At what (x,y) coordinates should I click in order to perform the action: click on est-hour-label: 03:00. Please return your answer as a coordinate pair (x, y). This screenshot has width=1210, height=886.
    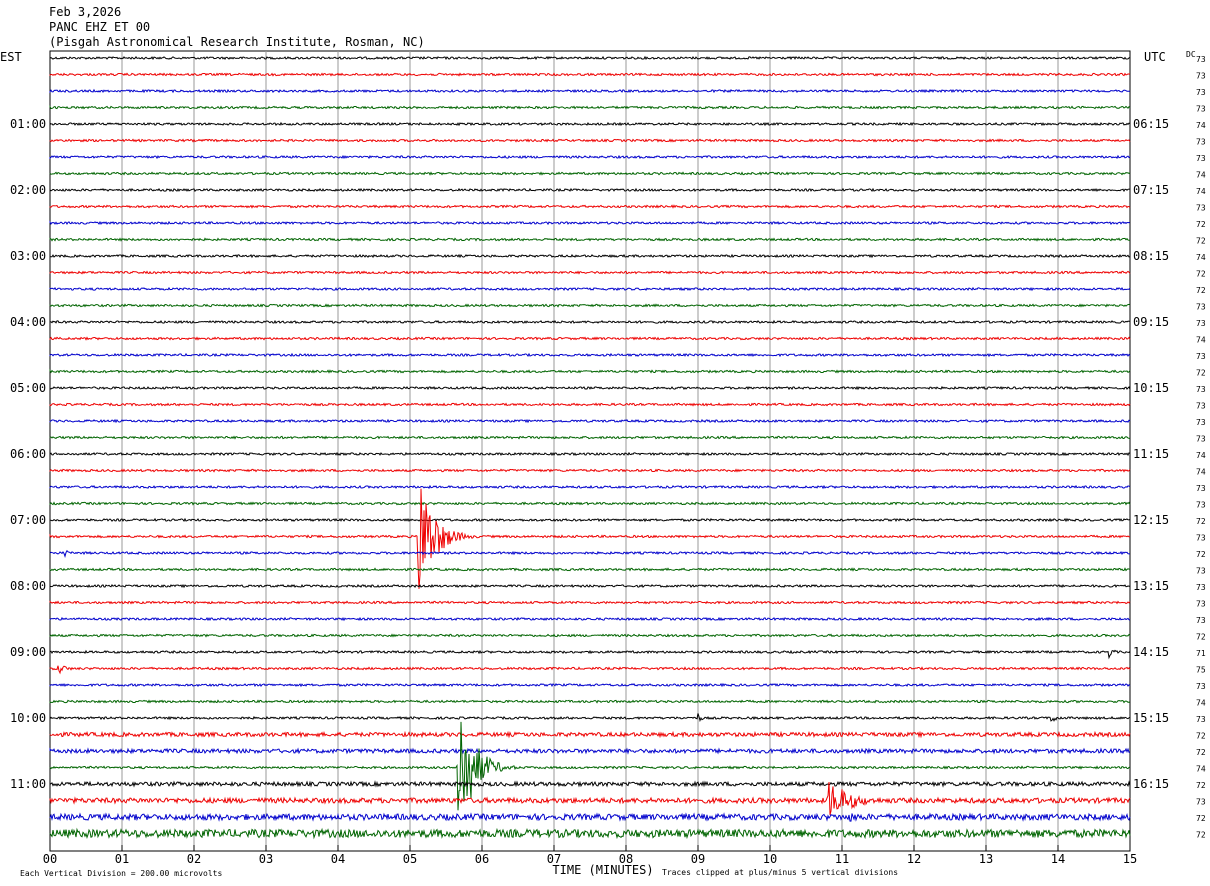
    Looking at the image, I should click on (28, 256).